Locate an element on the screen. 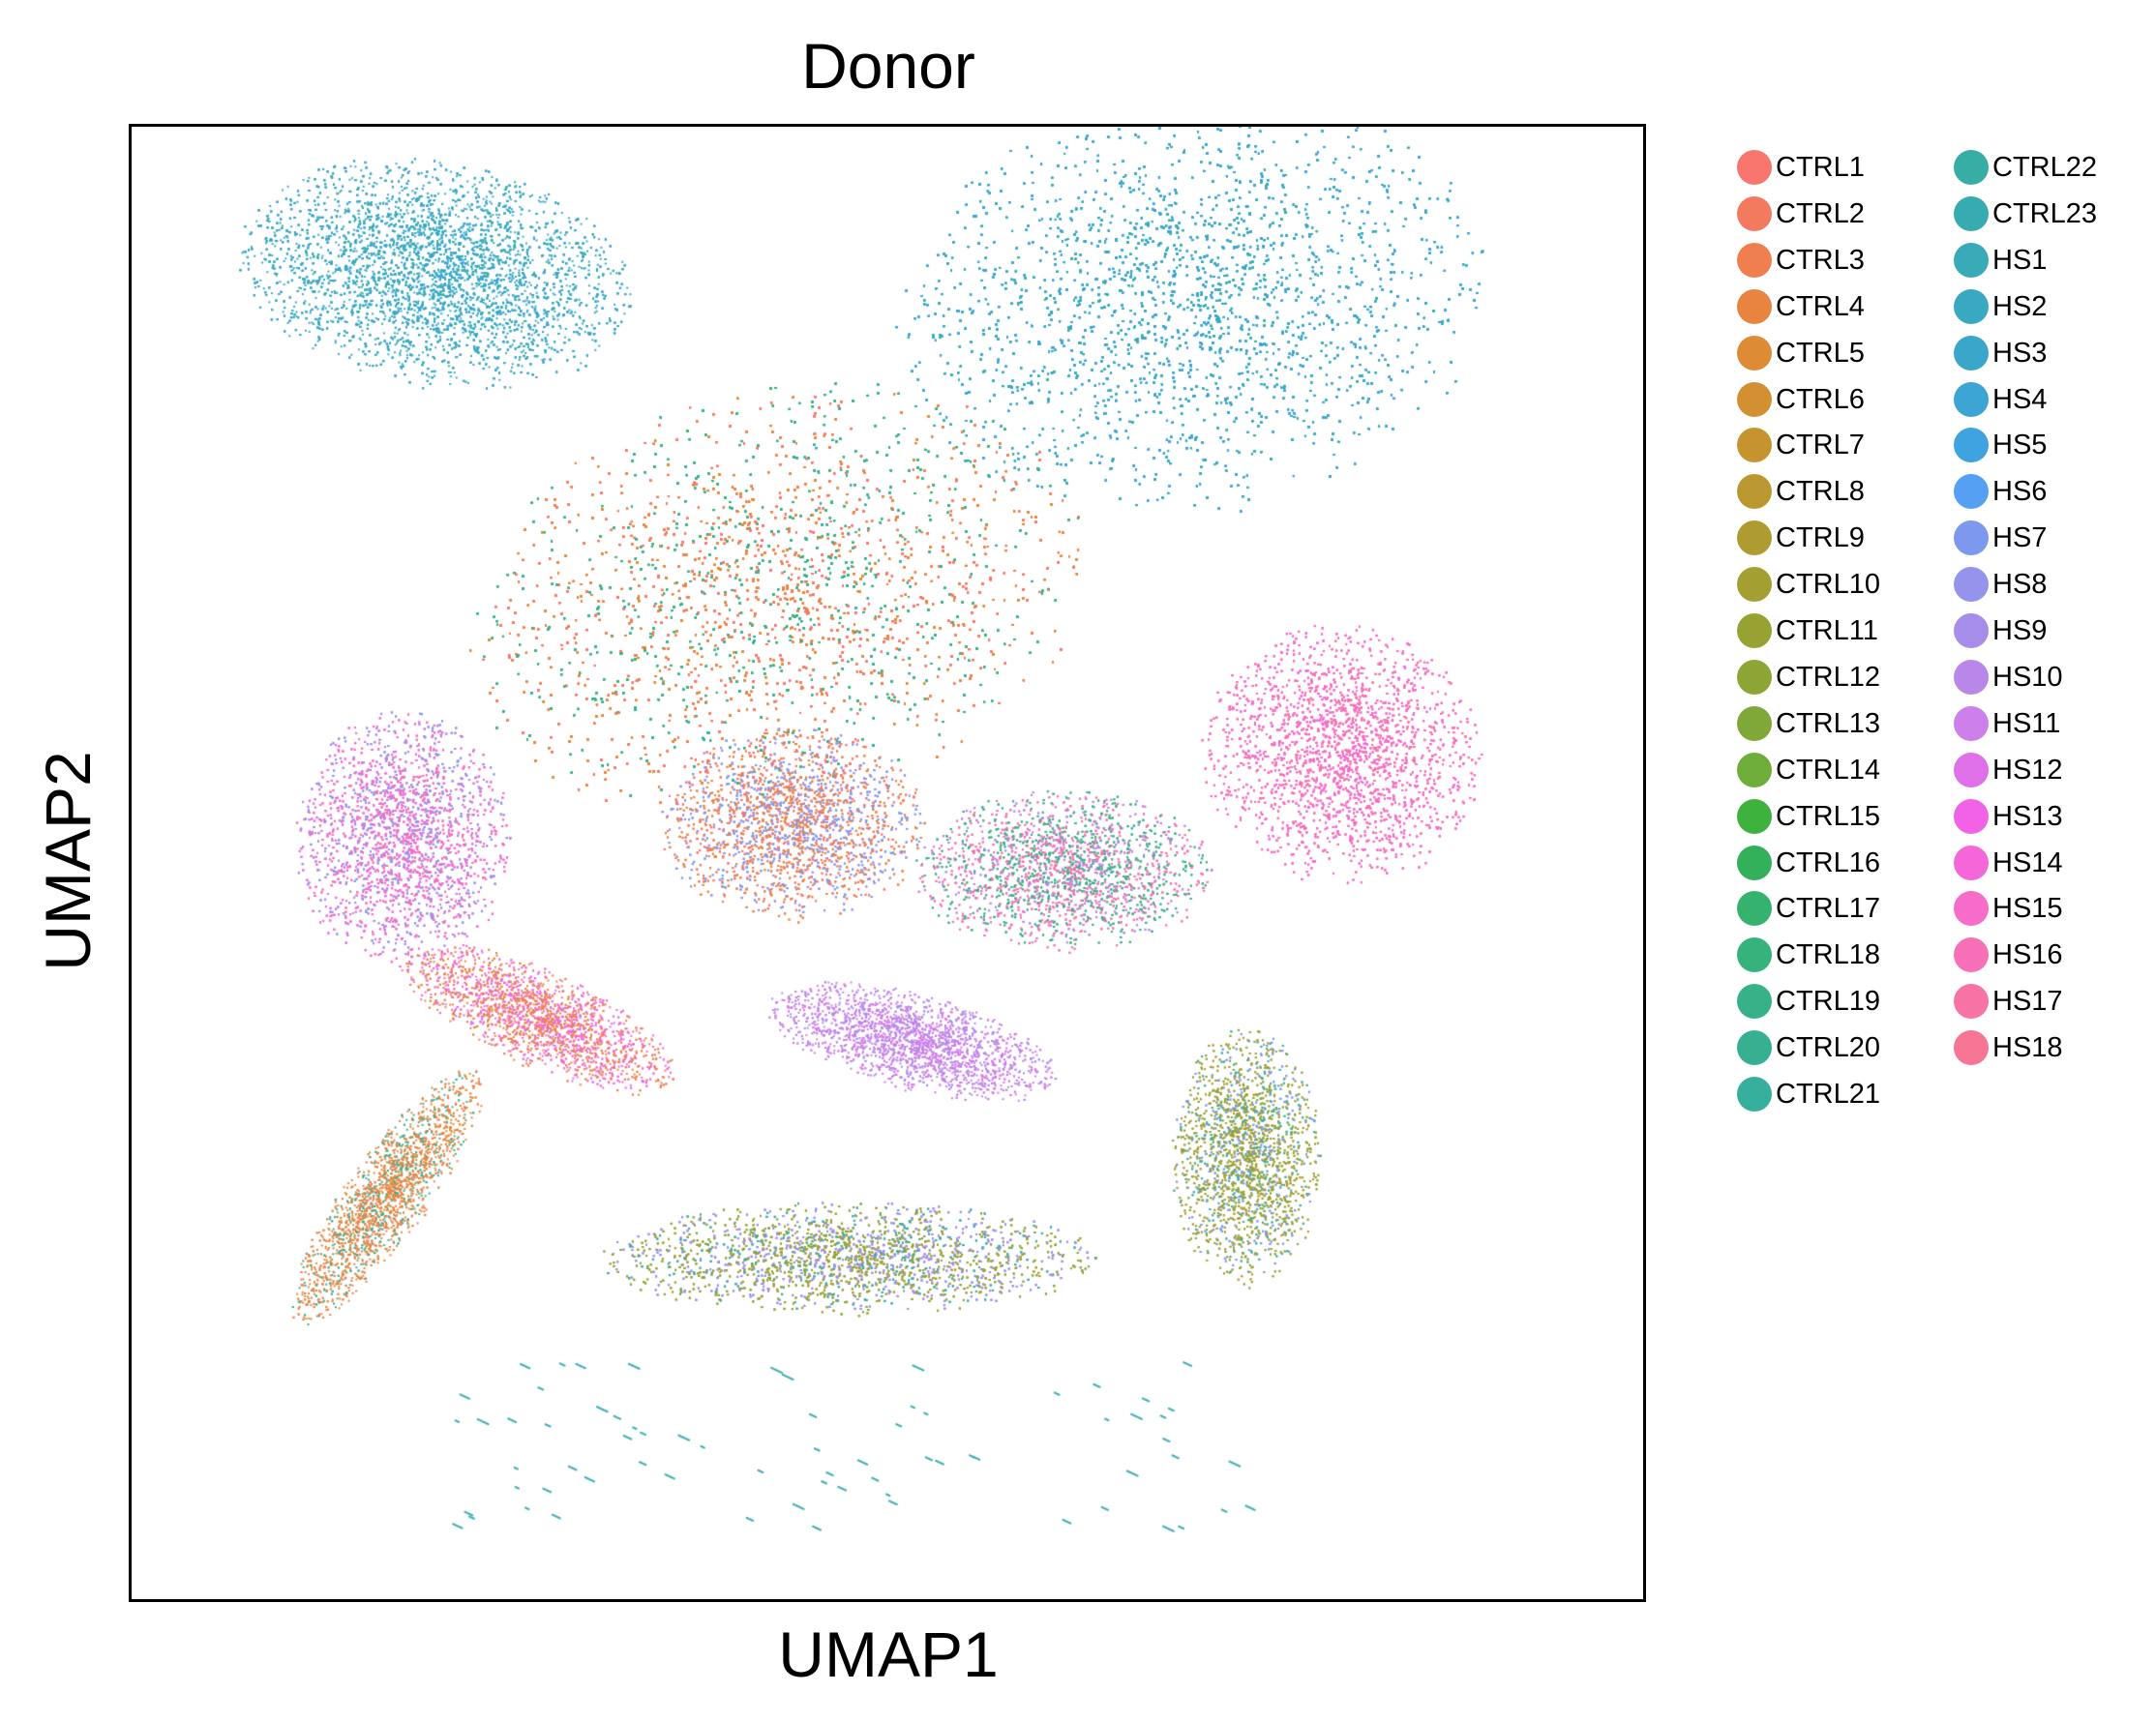 The image size is (2156, 1722). legend-label: CTRL9 is located at coordinates (1820, 538).